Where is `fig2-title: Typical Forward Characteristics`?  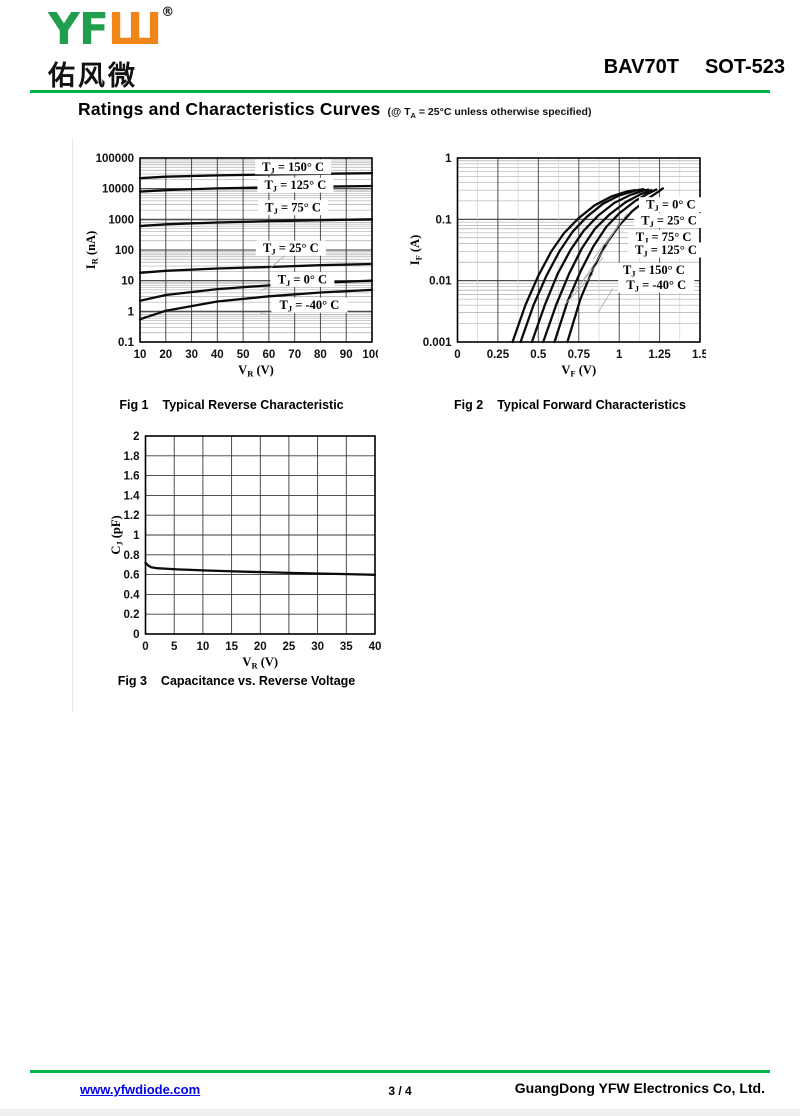 fig2-title: Typical Forward Characteristics is located at coordinates (591, 405).